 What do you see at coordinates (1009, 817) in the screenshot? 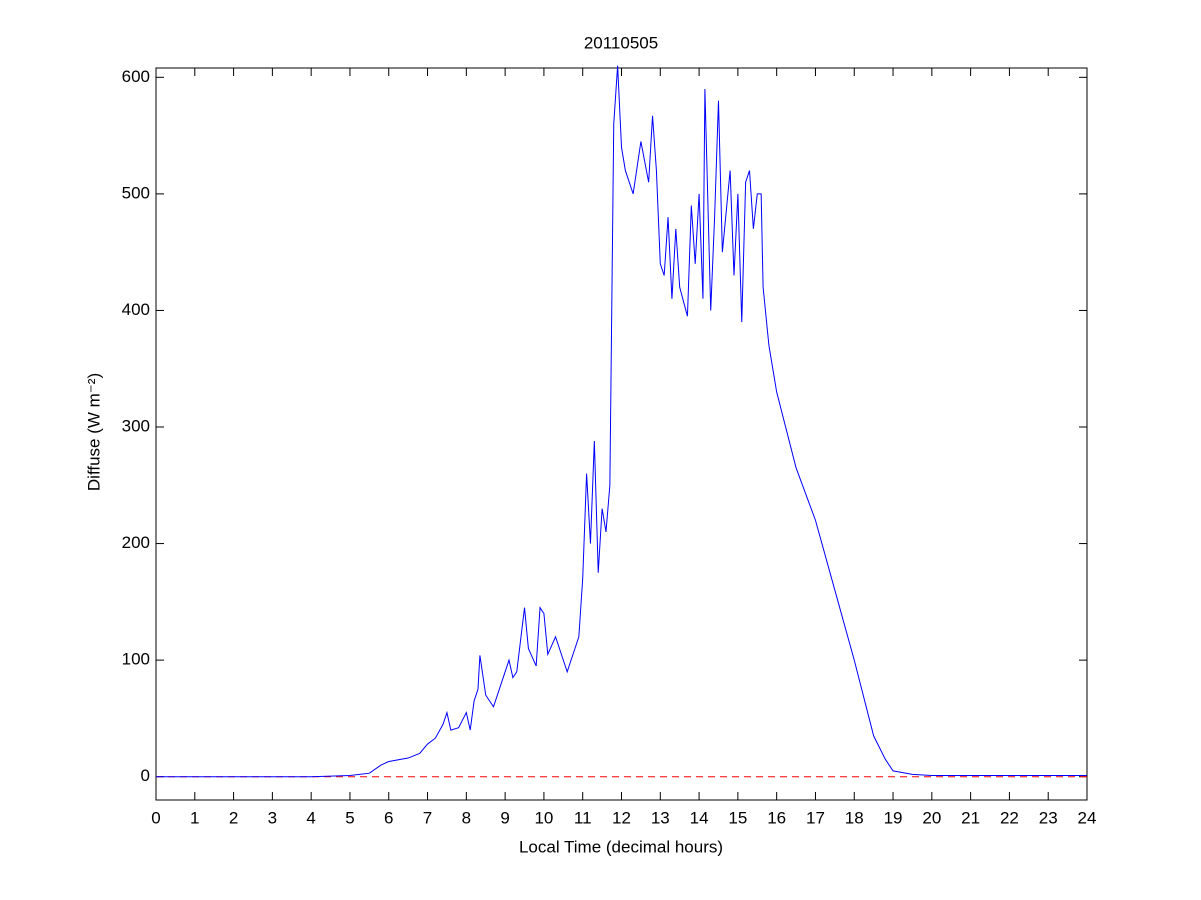
I see `x-tick-label: 22` at bounding box center [1009, 817].